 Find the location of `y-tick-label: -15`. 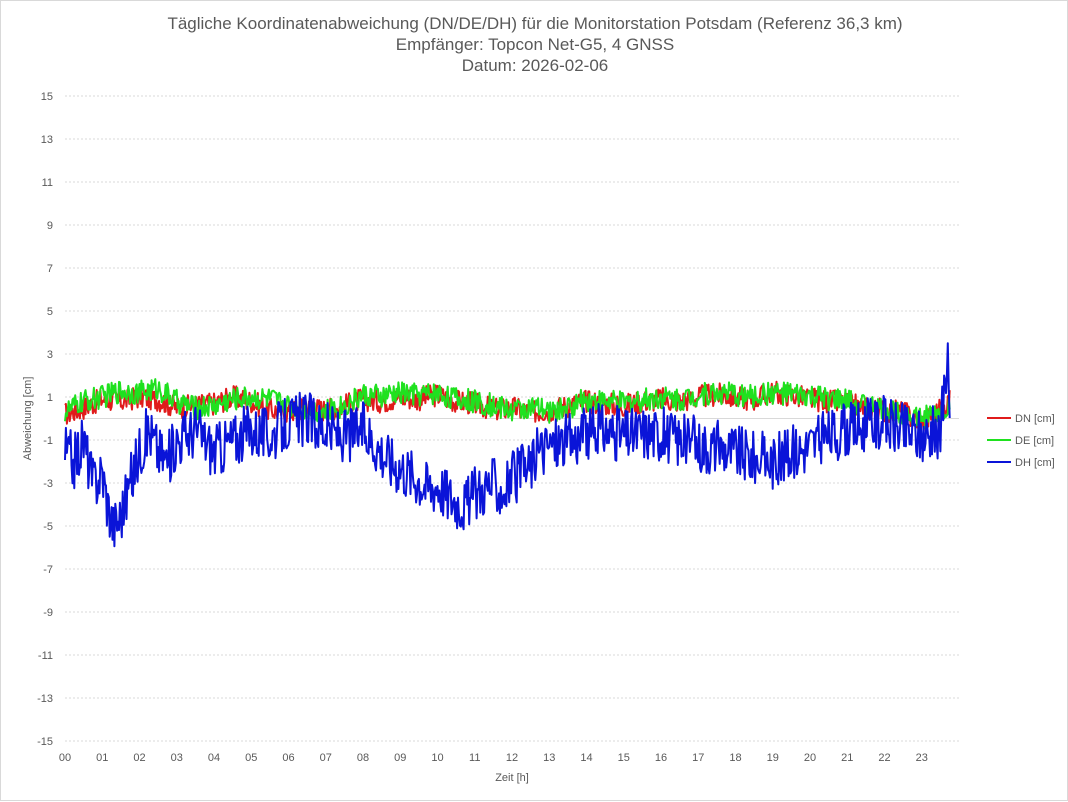

y-tick-label: -15 is located at coordinates (45, 742).